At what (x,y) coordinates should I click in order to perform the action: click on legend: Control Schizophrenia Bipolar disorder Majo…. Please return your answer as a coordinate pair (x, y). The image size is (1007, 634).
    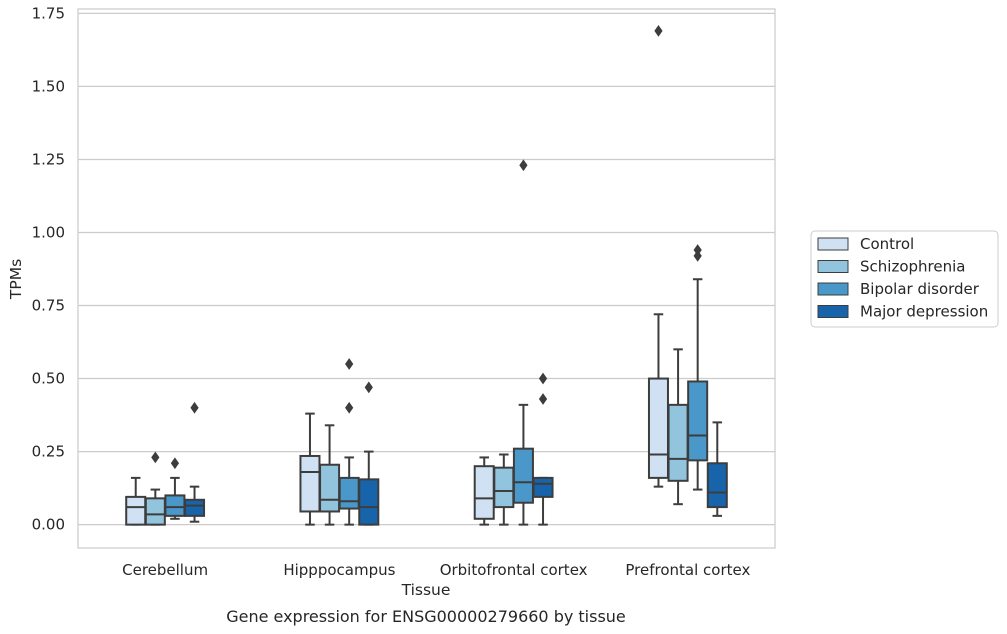
    Looking at the image, I should click on (904, 279).